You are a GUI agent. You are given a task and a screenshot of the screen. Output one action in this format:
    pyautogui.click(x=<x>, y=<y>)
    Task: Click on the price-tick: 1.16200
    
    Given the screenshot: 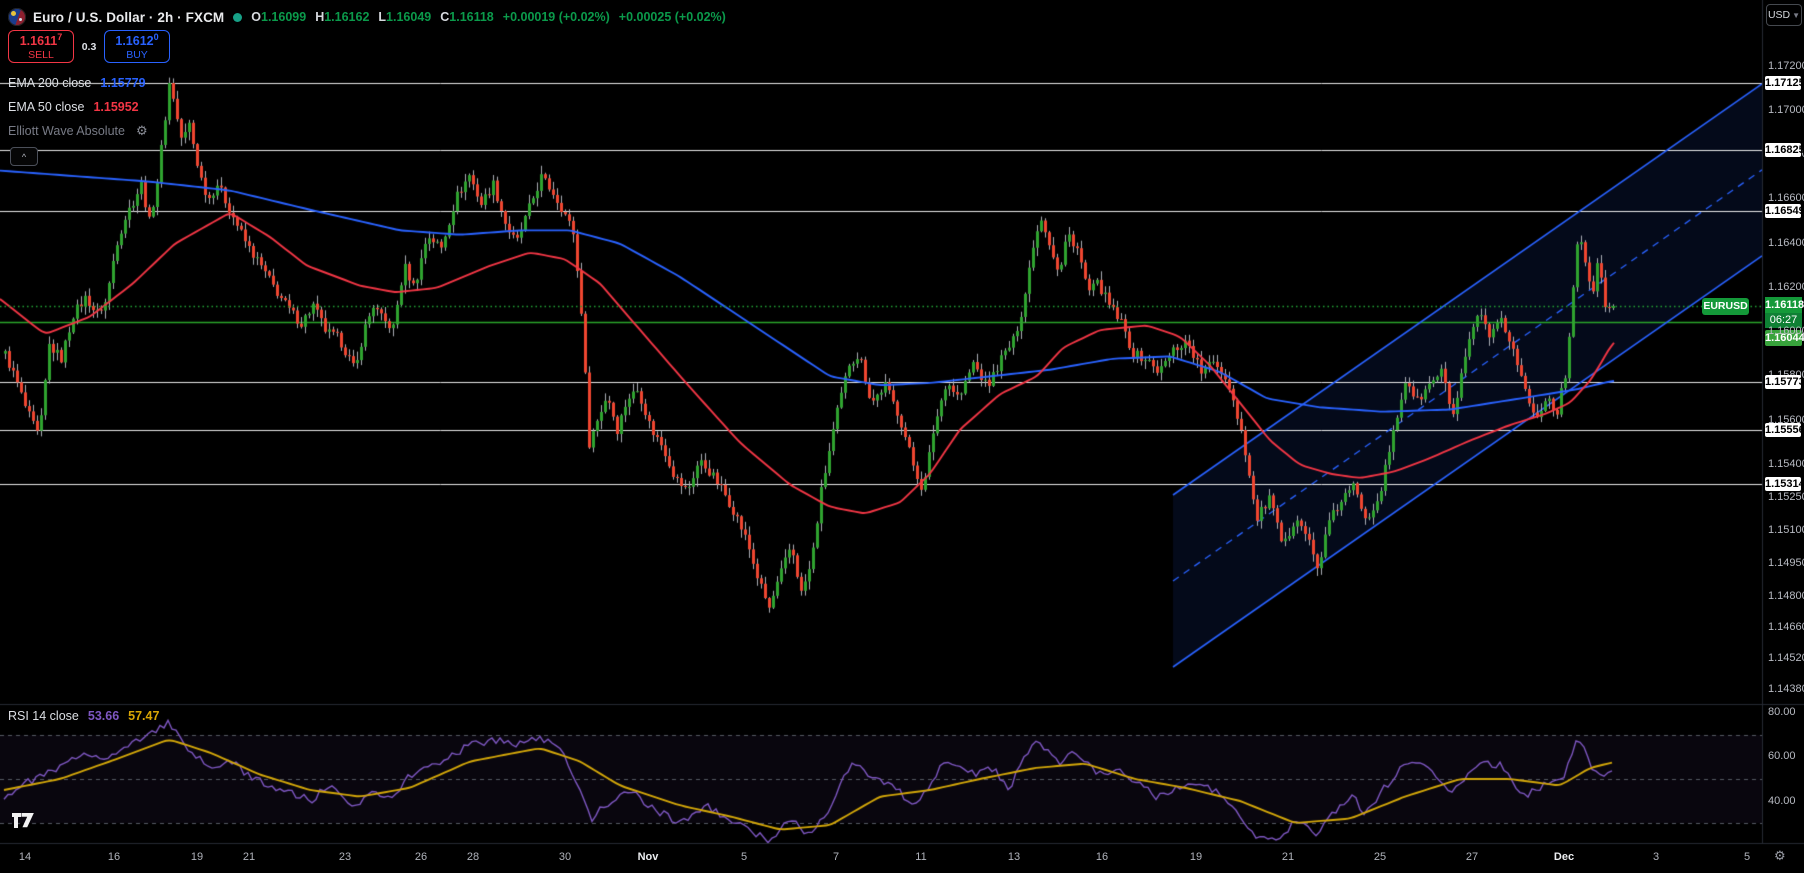 What is the action you would take?
    pyautogui.click(x=1786, y=287)
    